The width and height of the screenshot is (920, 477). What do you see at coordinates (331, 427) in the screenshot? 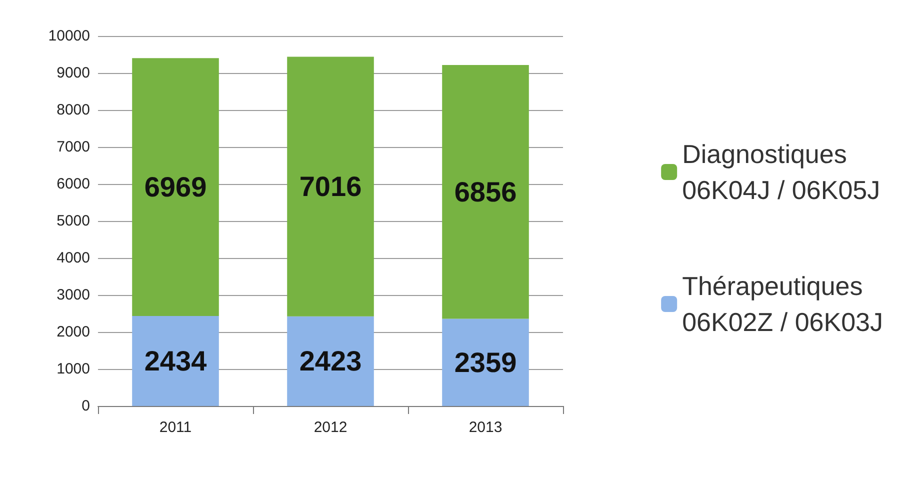
I see `x-tick-label: 2012` at bounding box center [331, 427].